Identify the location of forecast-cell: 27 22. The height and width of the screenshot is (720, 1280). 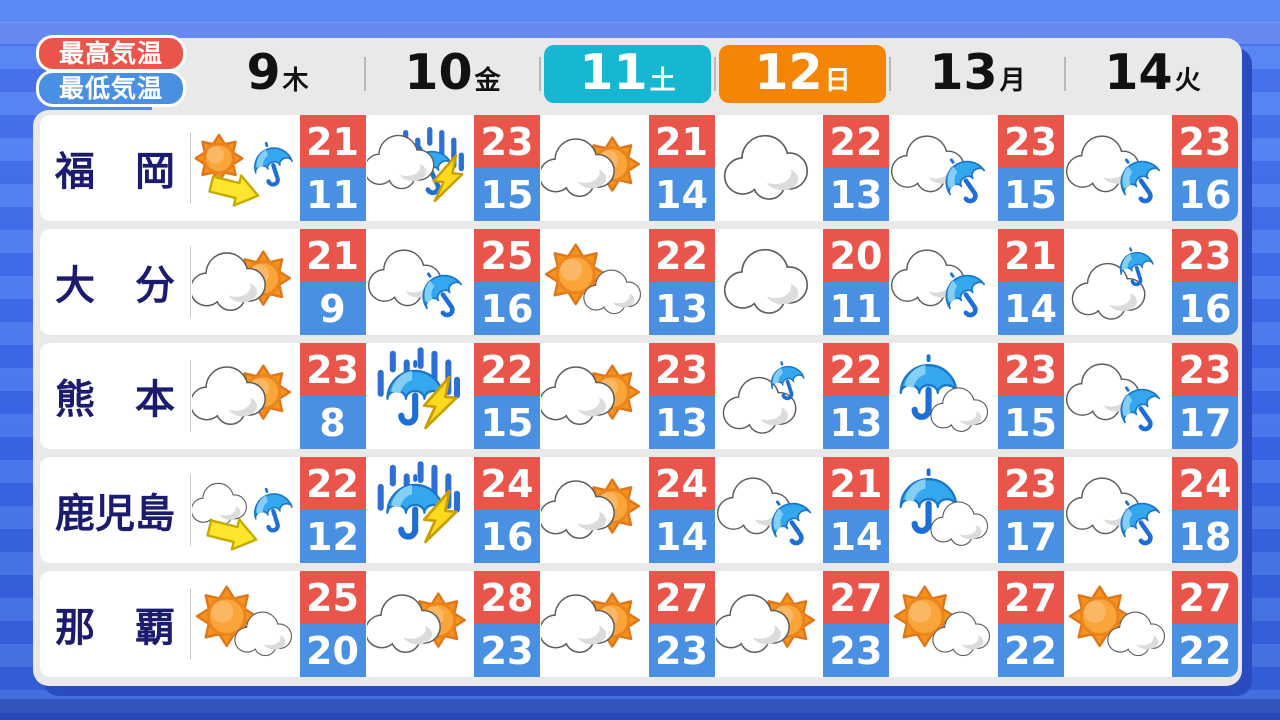
(1151, 624).